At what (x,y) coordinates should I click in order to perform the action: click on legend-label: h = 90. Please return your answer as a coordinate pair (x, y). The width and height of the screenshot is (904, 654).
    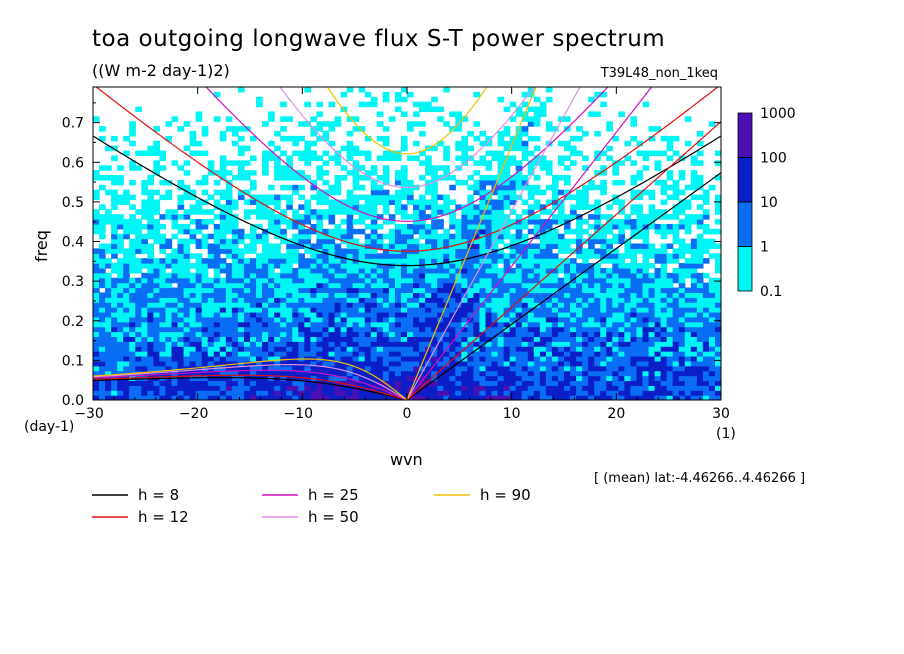
    Looking at the image, I should click on (505, 495).